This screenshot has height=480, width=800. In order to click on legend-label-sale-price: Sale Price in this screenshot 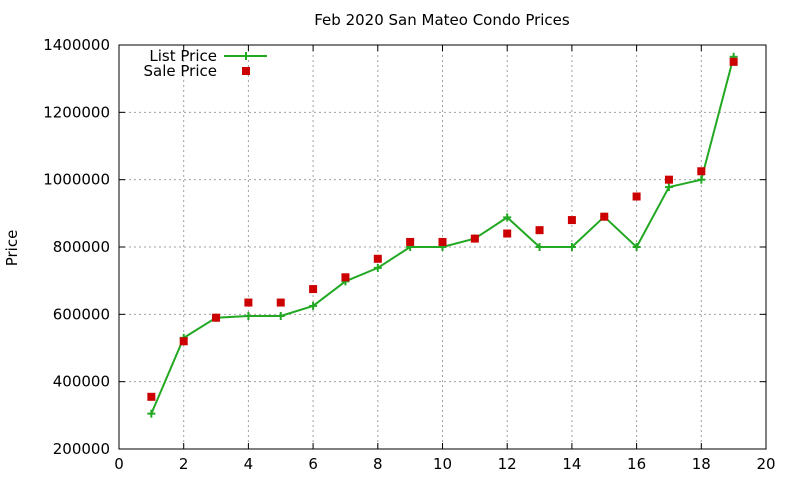, I will do `click(180, 71)`.